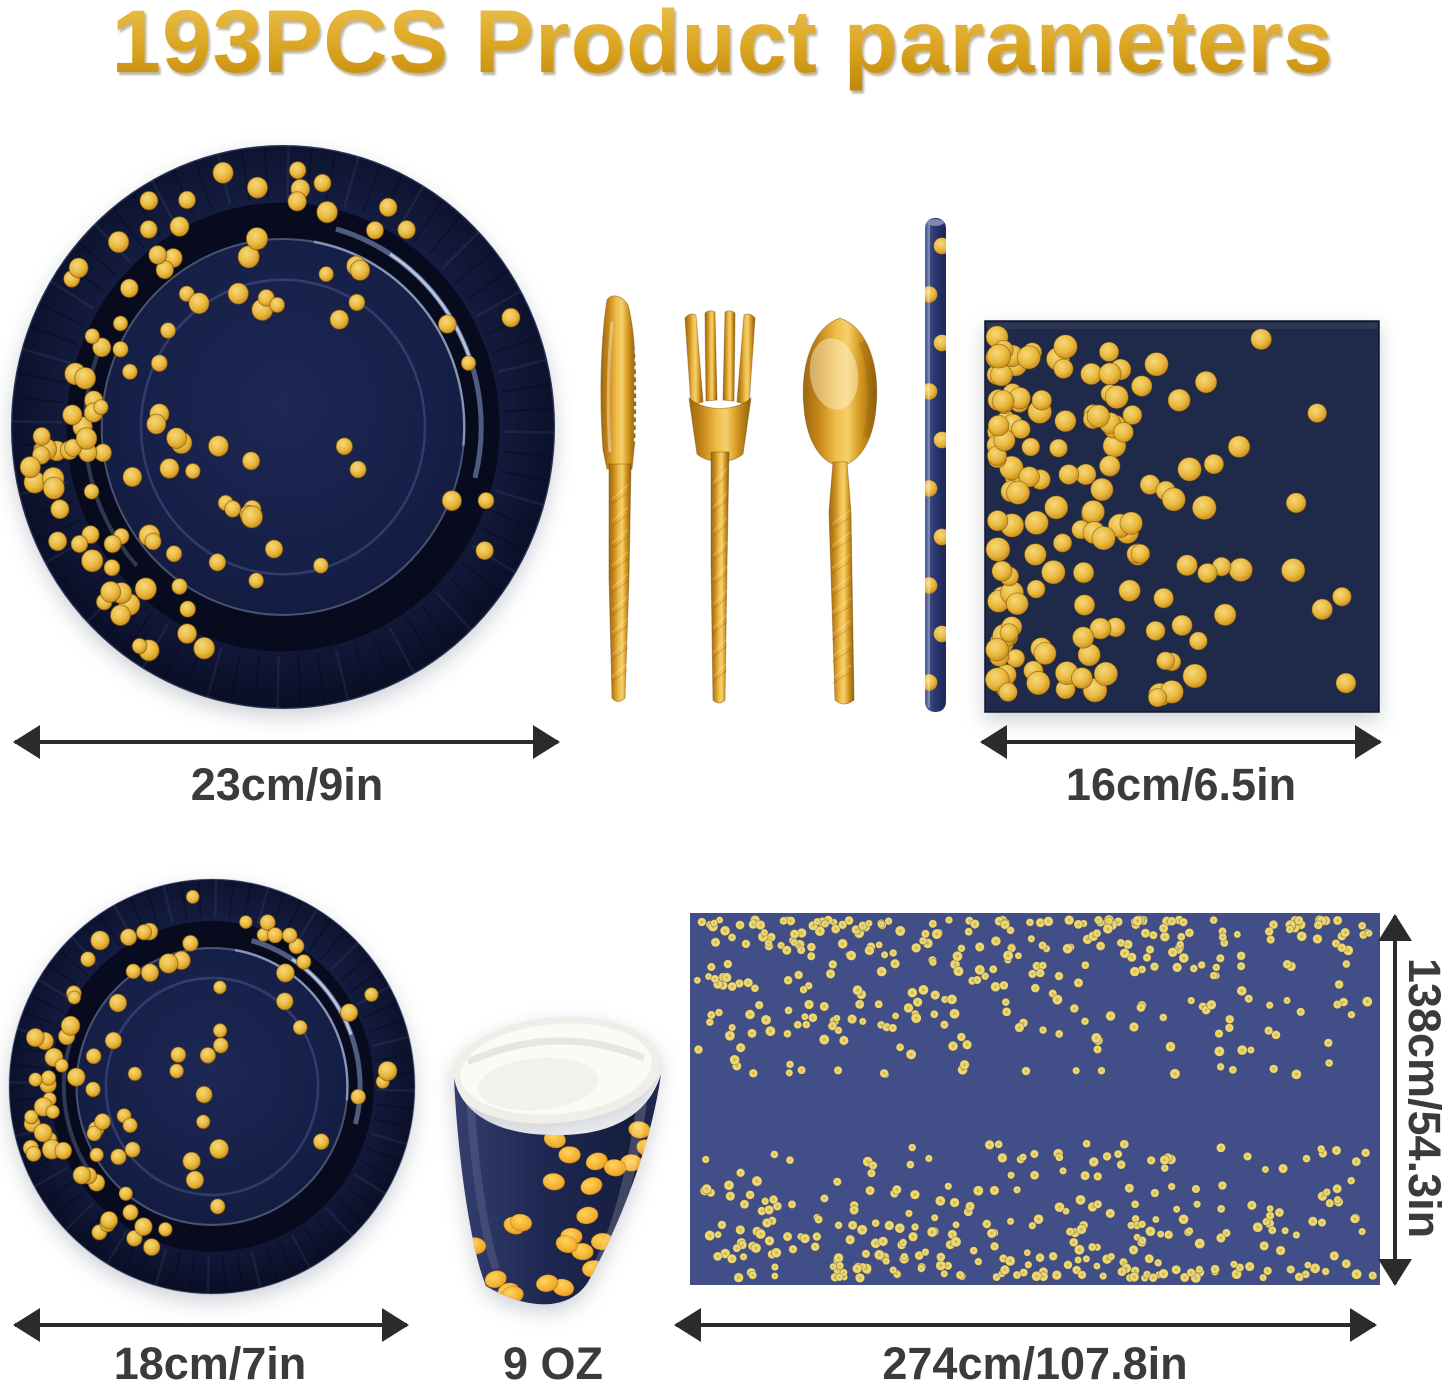  I want to click on dessert-plate-width-arrow, so click(211, 1325).